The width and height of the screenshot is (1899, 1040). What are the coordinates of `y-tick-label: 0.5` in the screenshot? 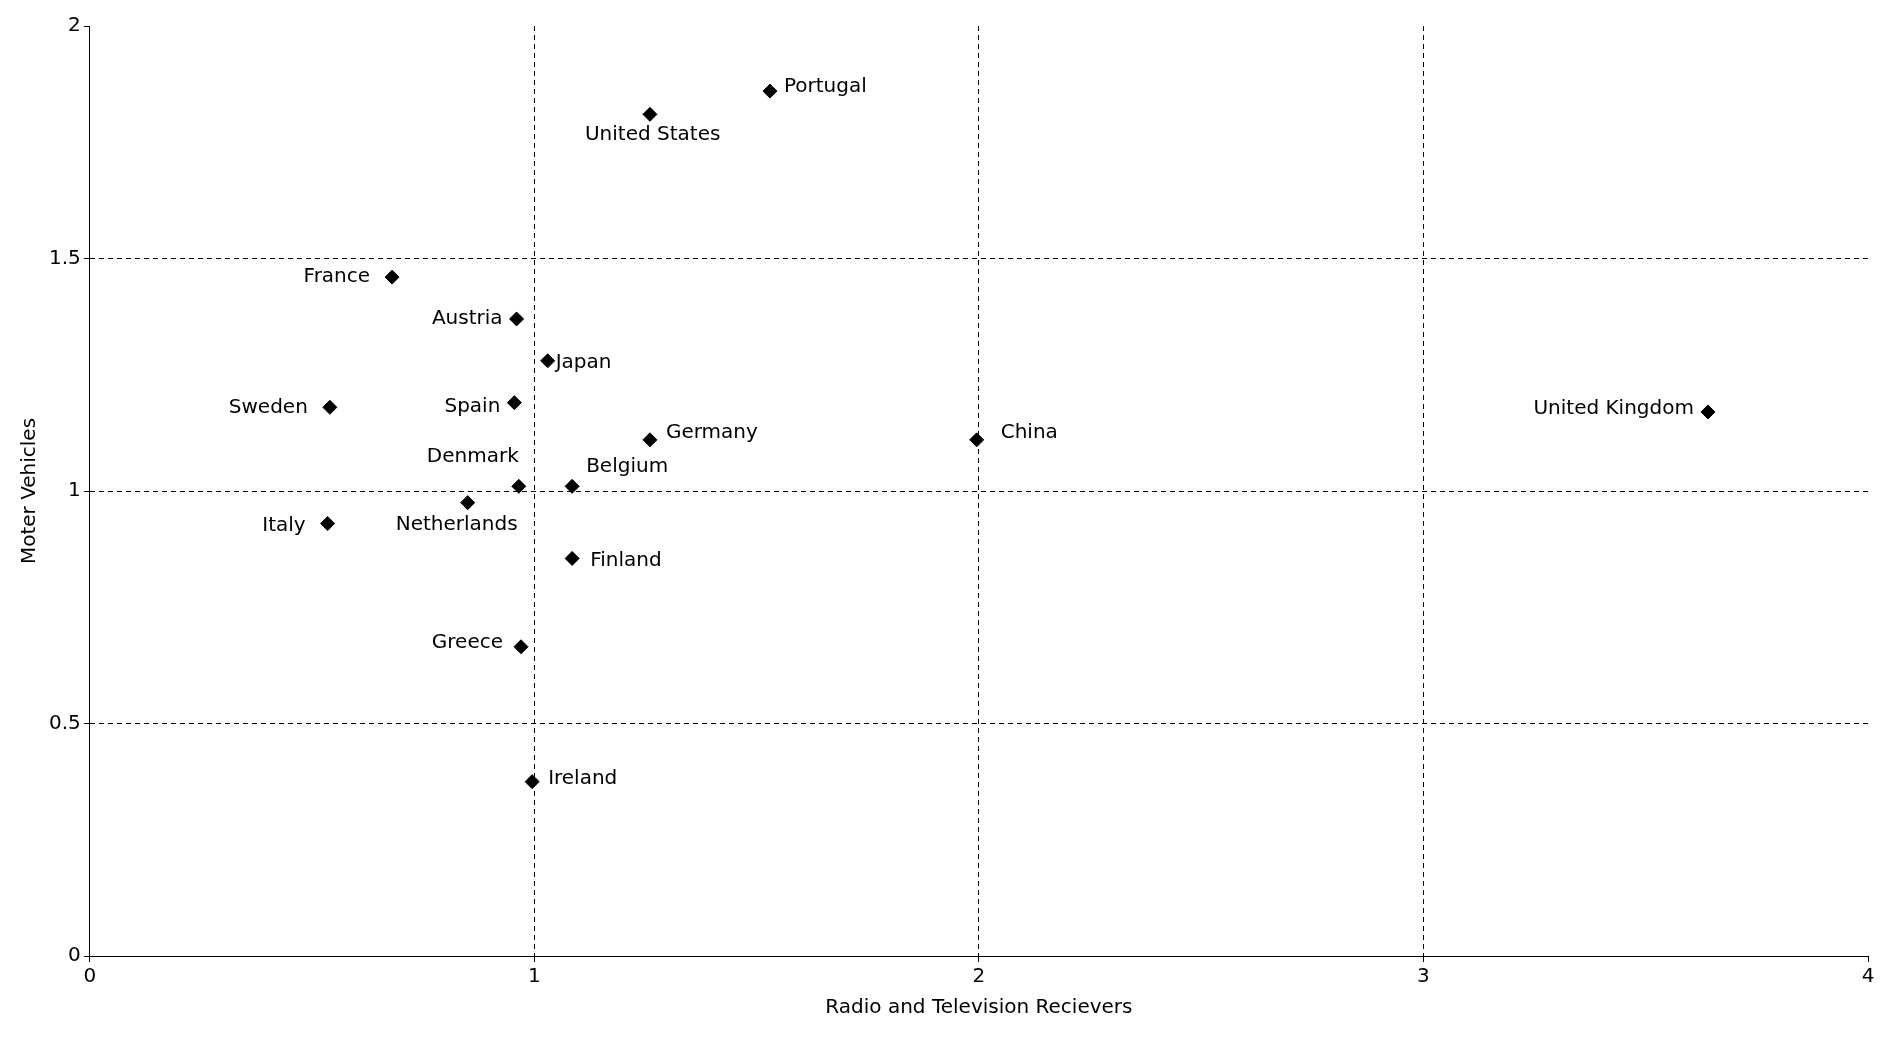 It's located at (64, 721).